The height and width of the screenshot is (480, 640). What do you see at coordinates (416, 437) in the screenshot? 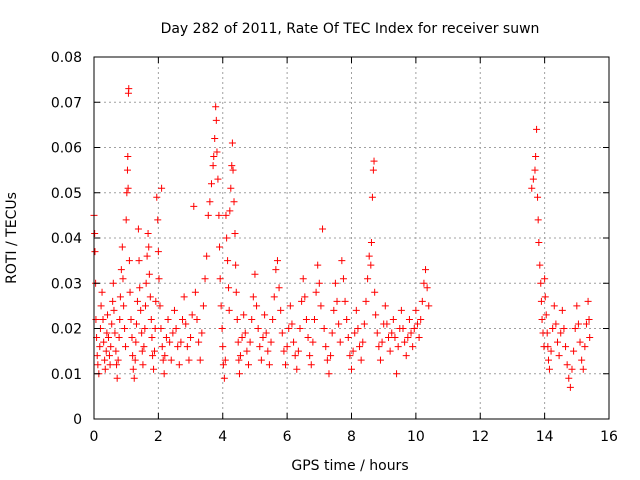
I see `x-tick-label: 10` at bounding box center [416, 437].